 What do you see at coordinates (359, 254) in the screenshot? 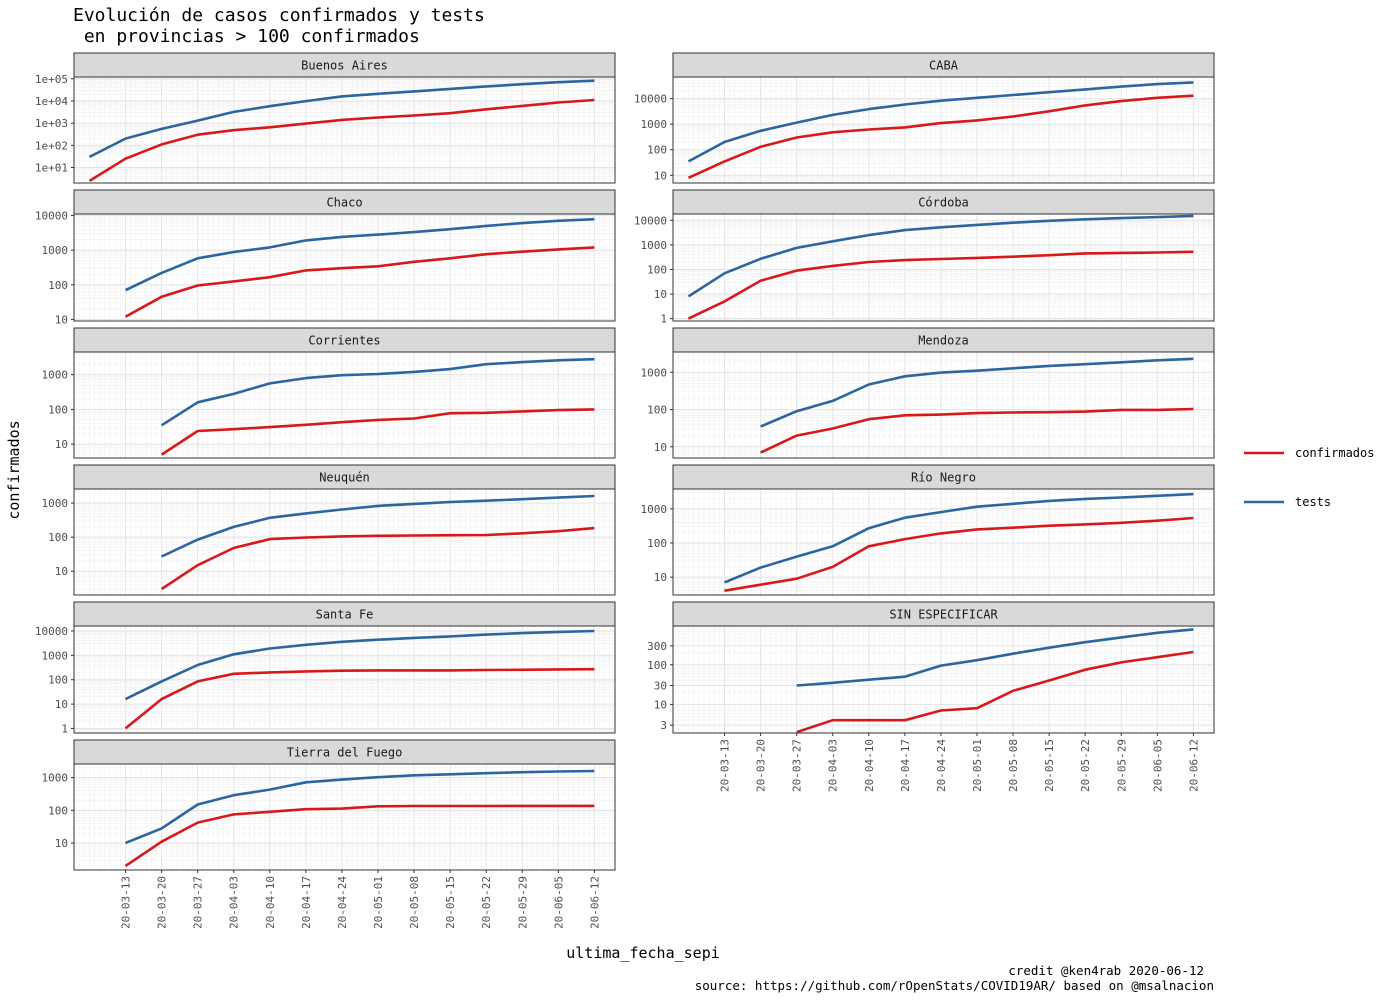
I see `line-tests-chaco` at bounding box center [359, 254].